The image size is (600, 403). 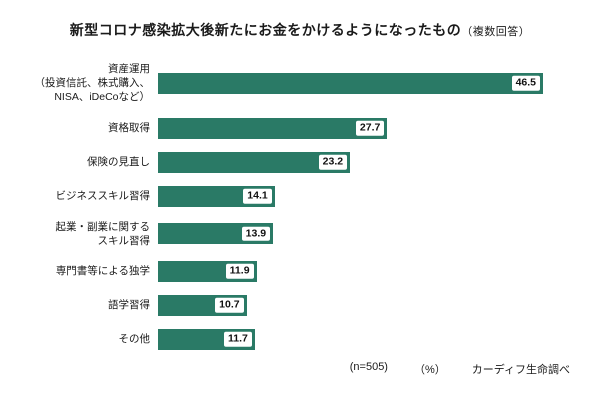 I want to click on category-label: その他, so click(x=134, y=339).